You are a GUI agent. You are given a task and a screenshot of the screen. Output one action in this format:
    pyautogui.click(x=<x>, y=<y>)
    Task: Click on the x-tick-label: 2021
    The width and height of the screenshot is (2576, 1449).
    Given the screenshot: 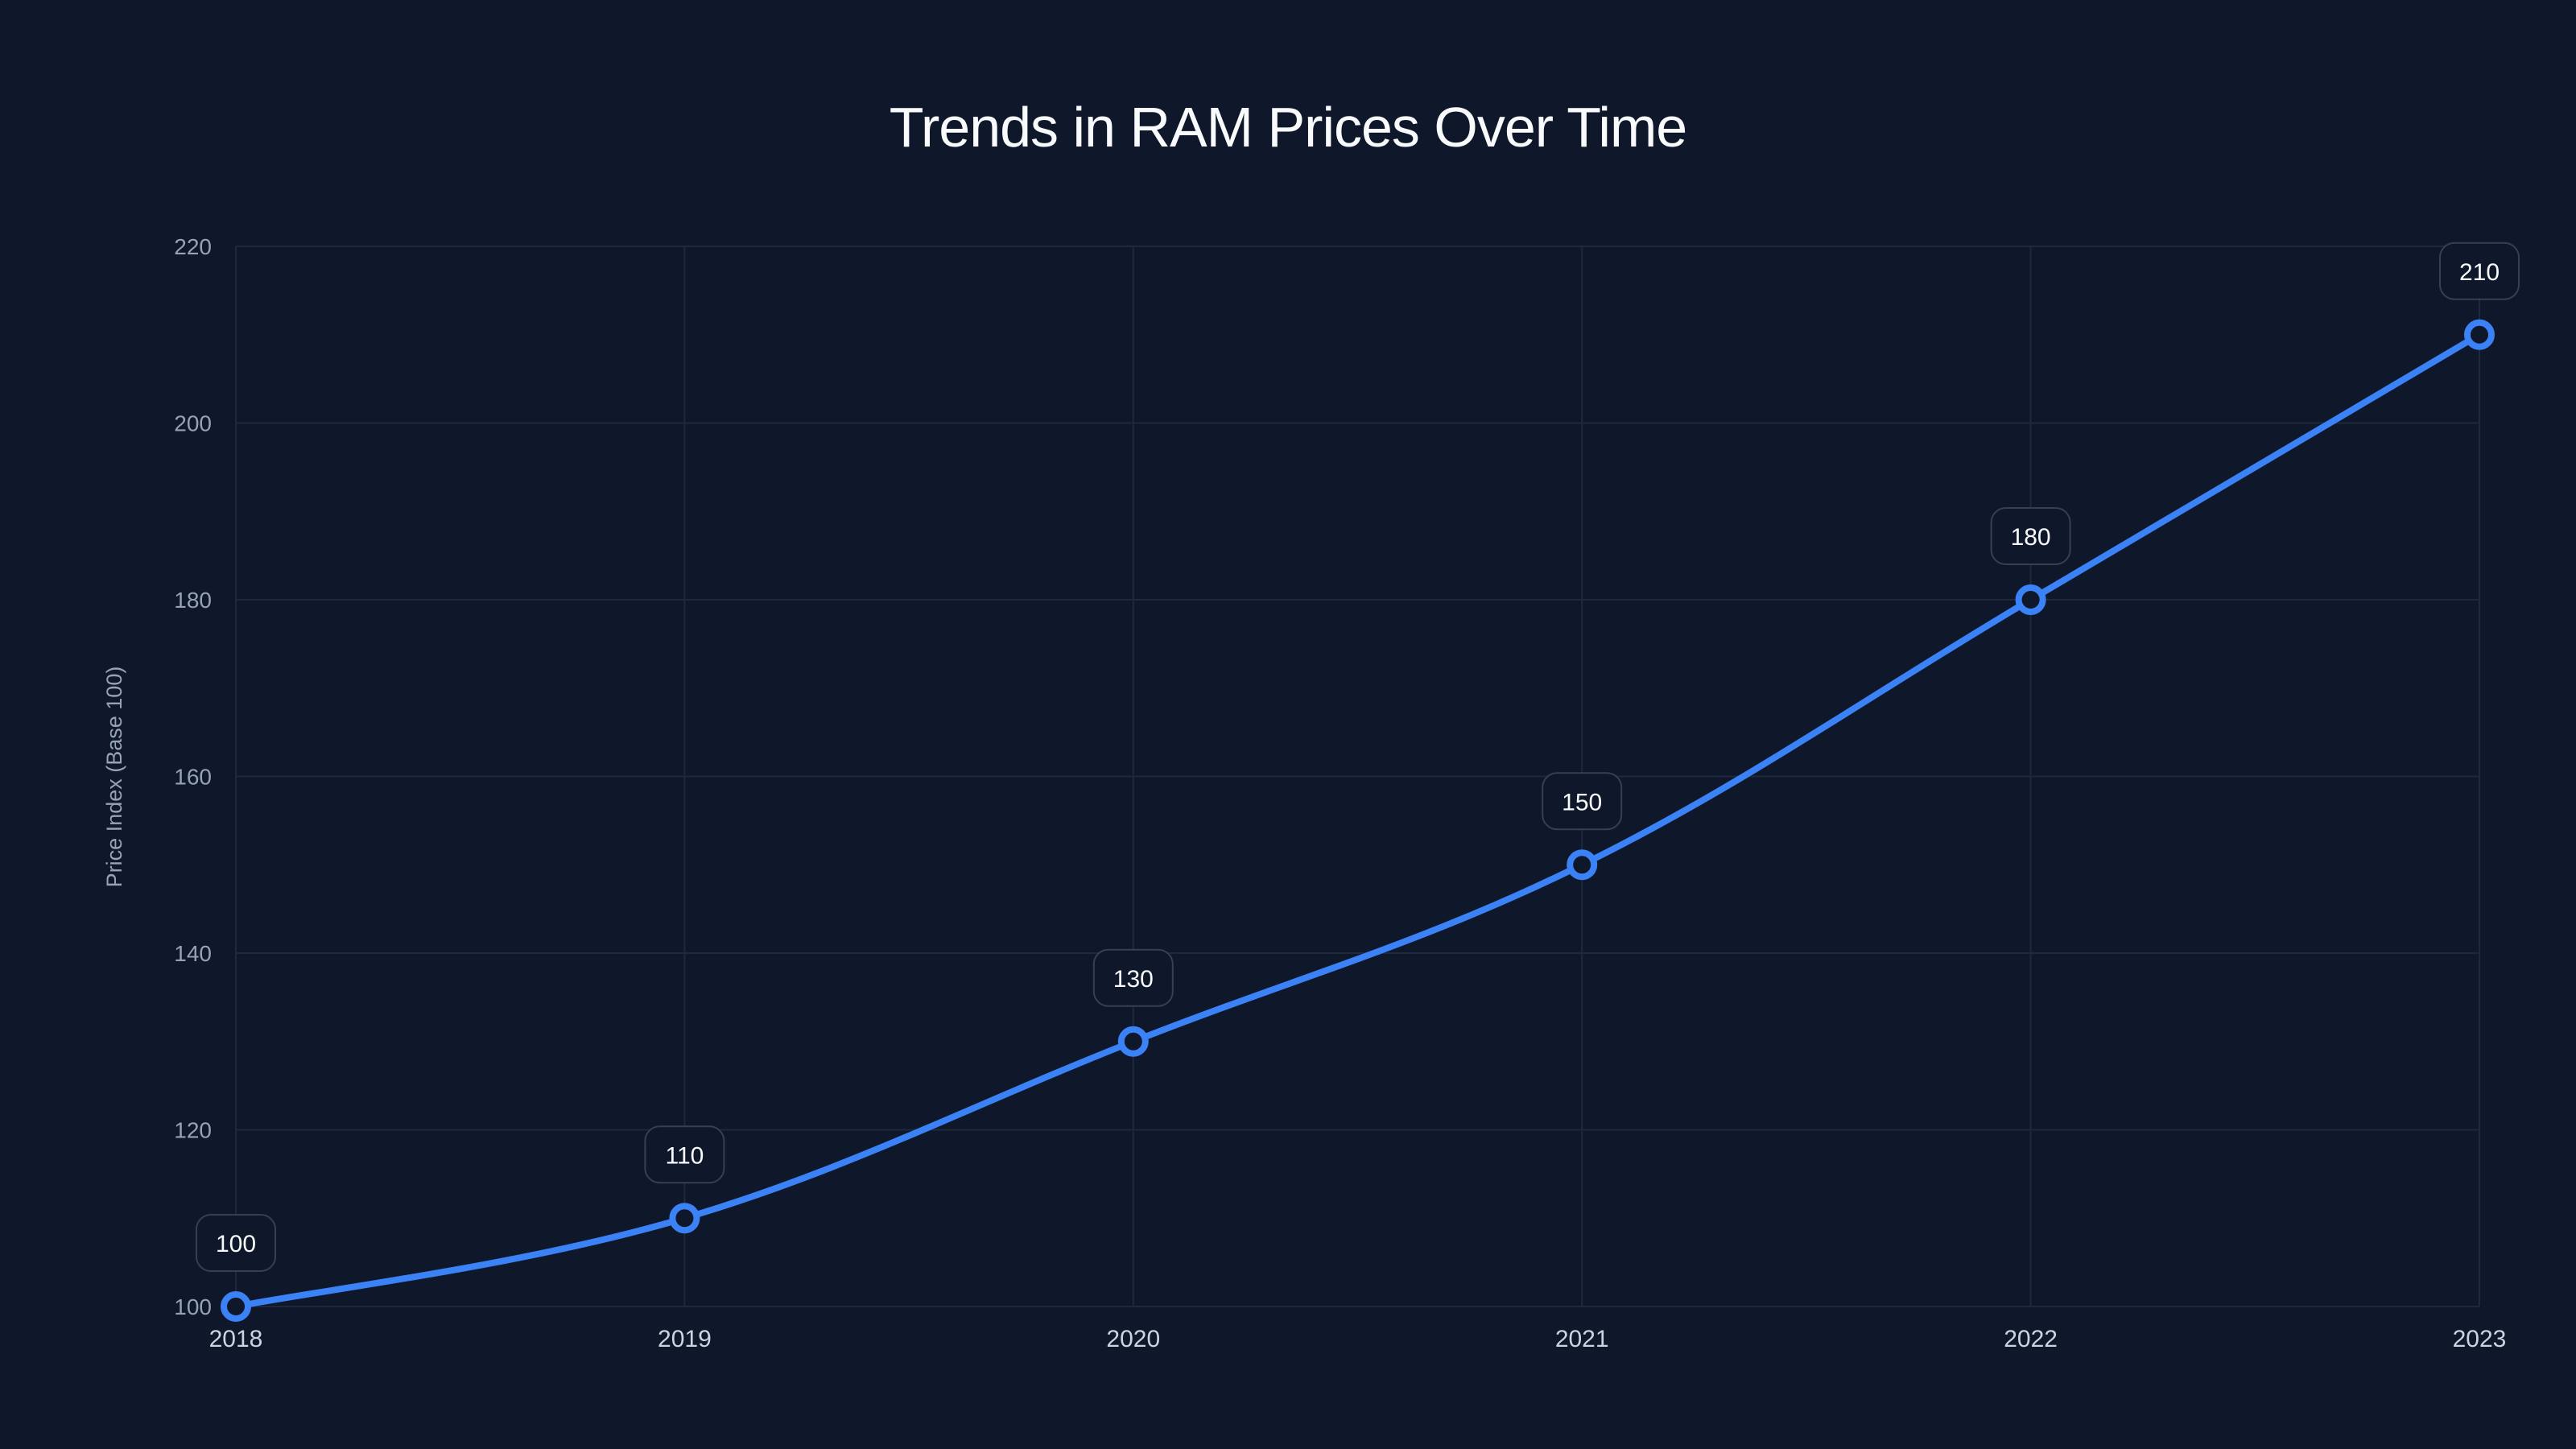 What is the action you would take?
    pyautogui.click(x=1582, y=1339)
    